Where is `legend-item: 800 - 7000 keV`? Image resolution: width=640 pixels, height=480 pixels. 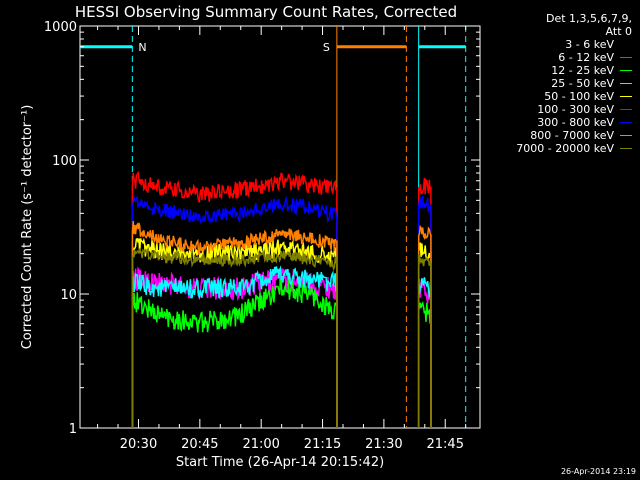 legend-item: 800 - 7000 keV is located at coordinates (556, 135).